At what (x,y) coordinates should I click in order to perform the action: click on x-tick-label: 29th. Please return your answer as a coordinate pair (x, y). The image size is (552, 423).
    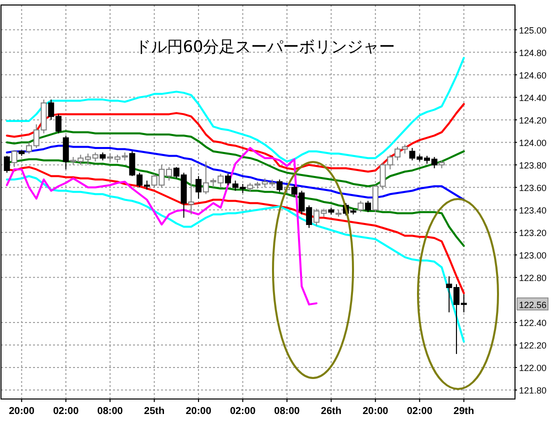
    Looking at the image, I should click on (464, 411).